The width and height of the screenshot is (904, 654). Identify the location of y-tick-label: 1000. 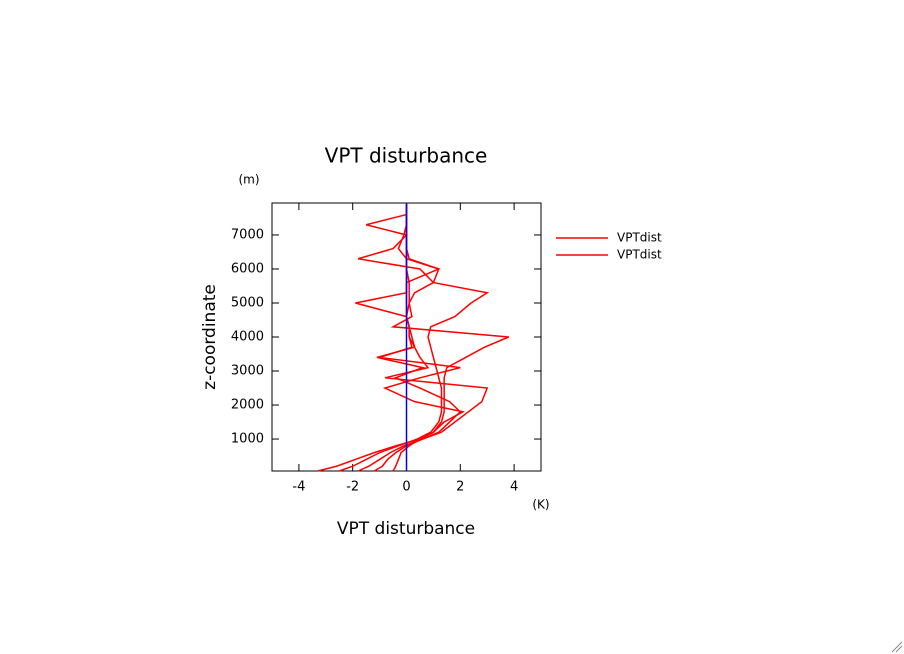
(247, 439).